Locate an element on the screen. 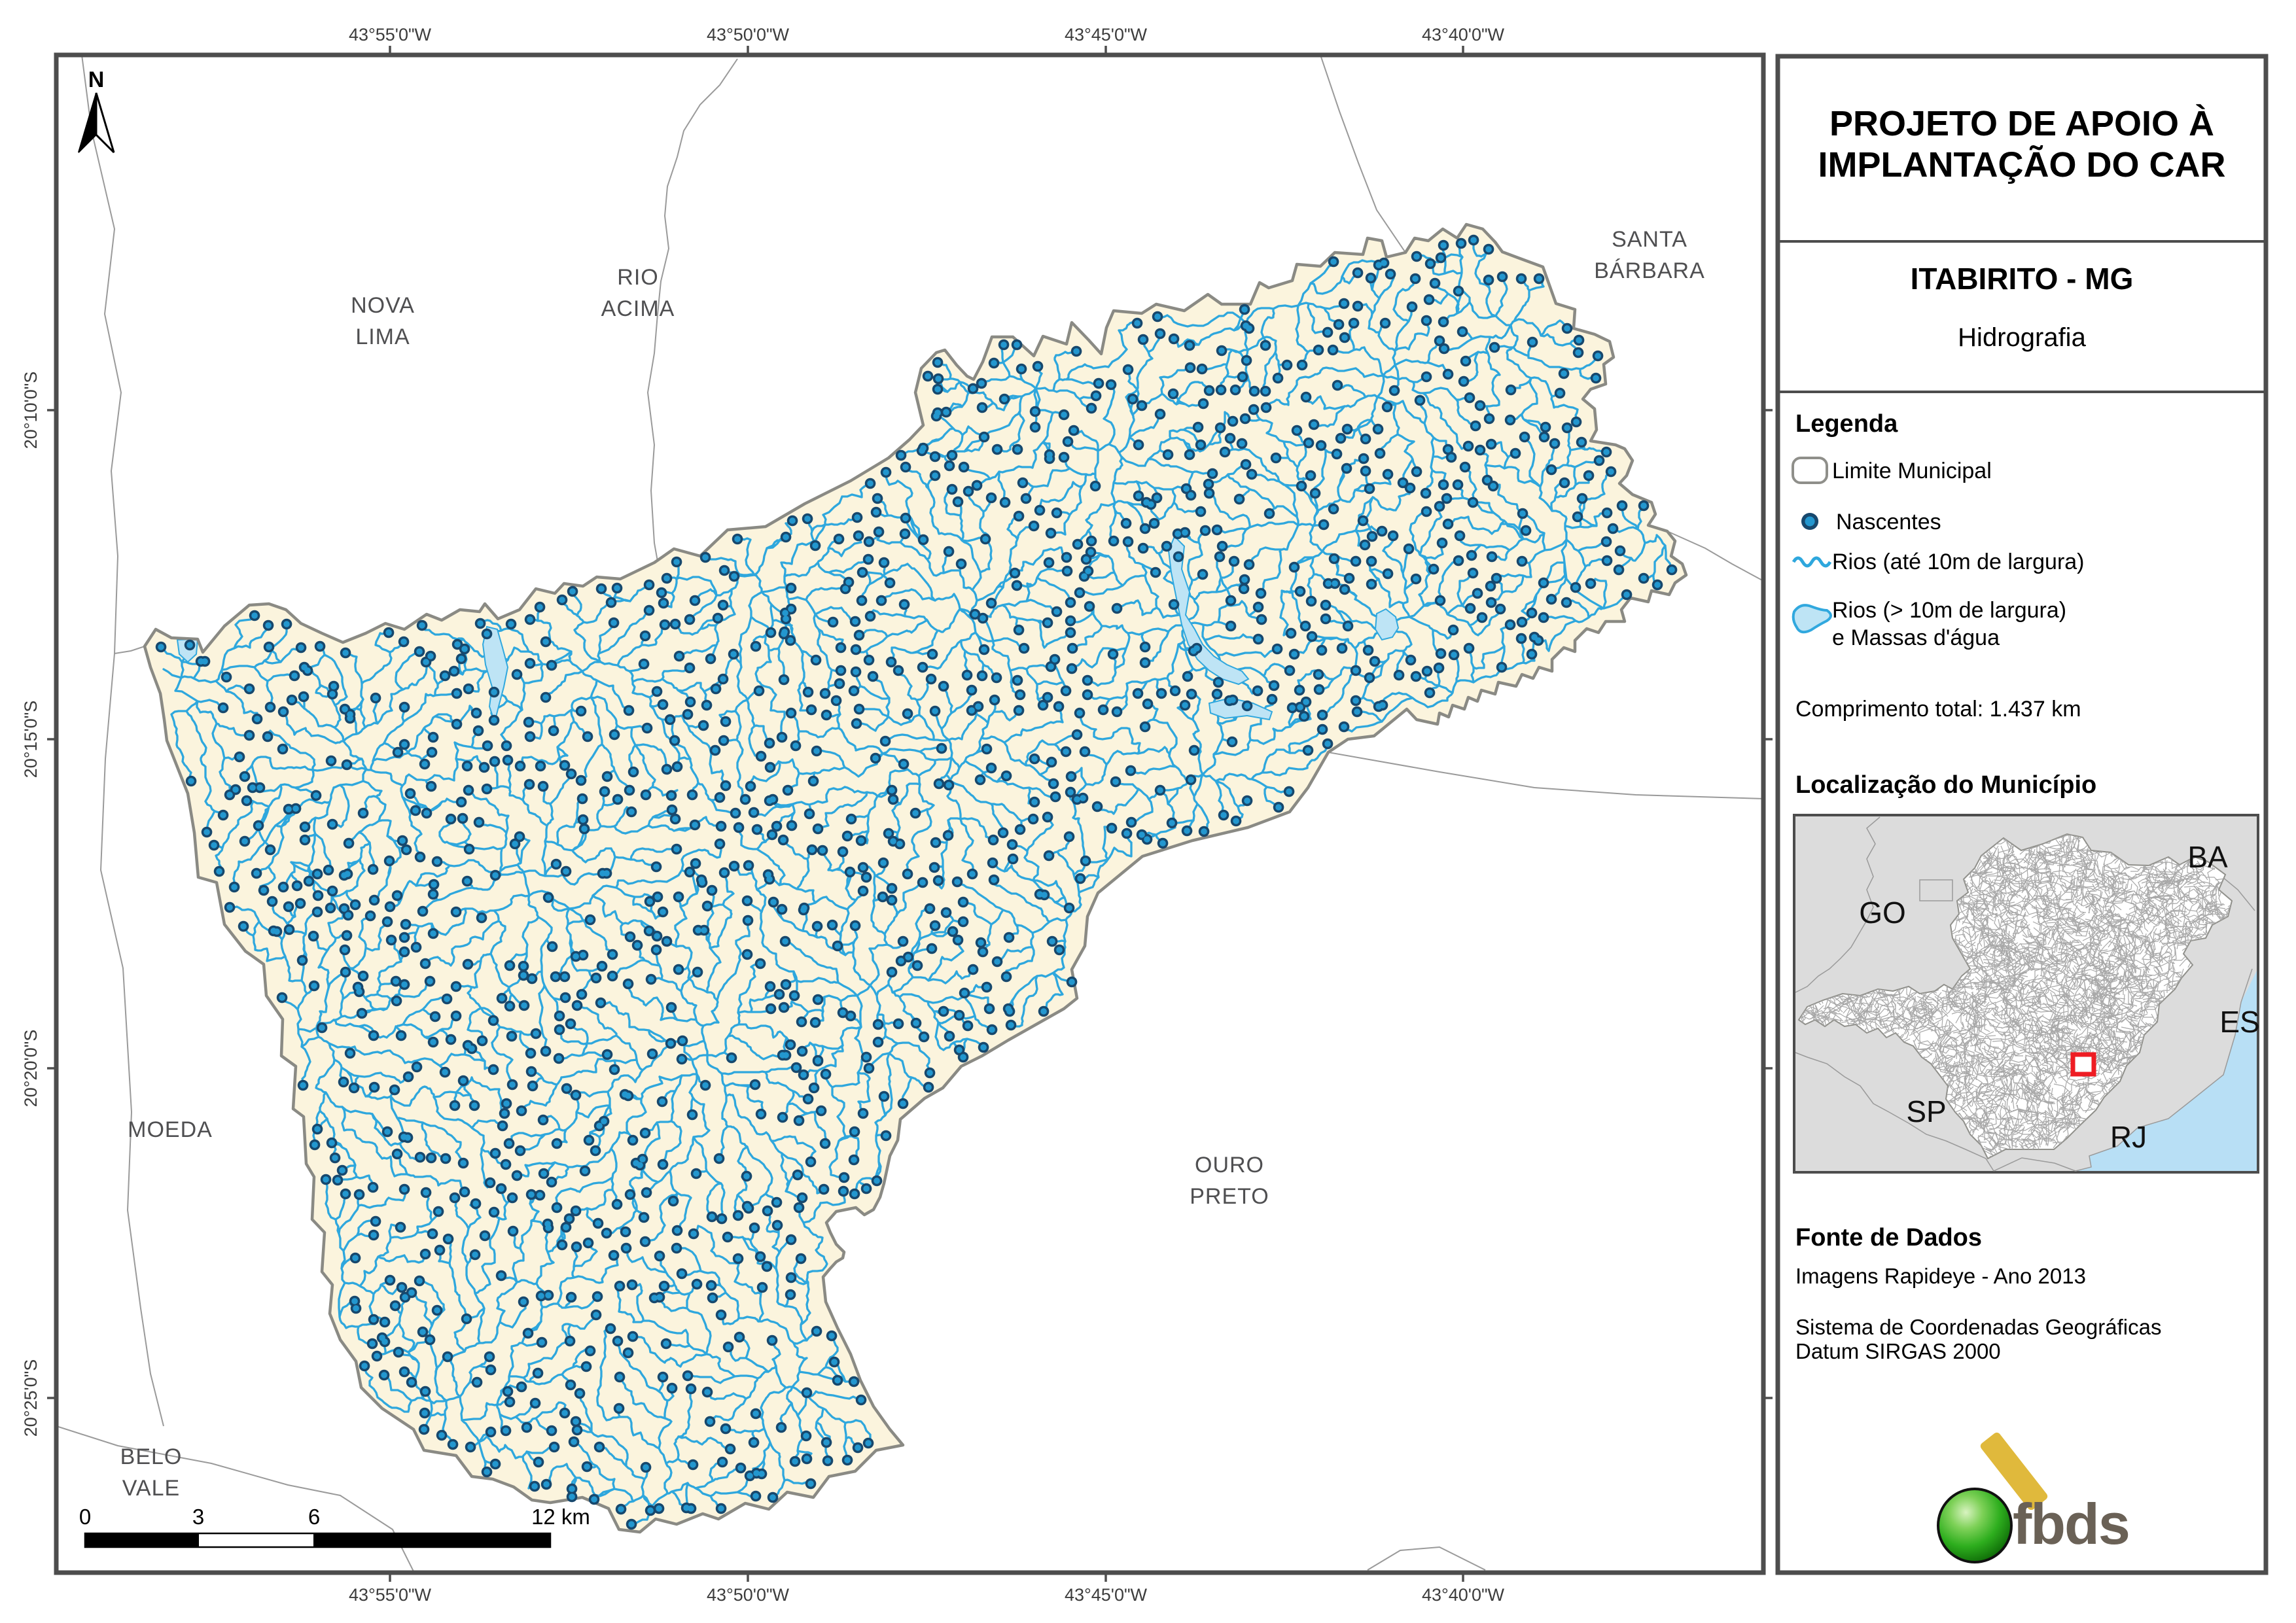 The height and width of the screenshot is (1623, 2296). svg-text: RIO is located at coordinates (637, 277).